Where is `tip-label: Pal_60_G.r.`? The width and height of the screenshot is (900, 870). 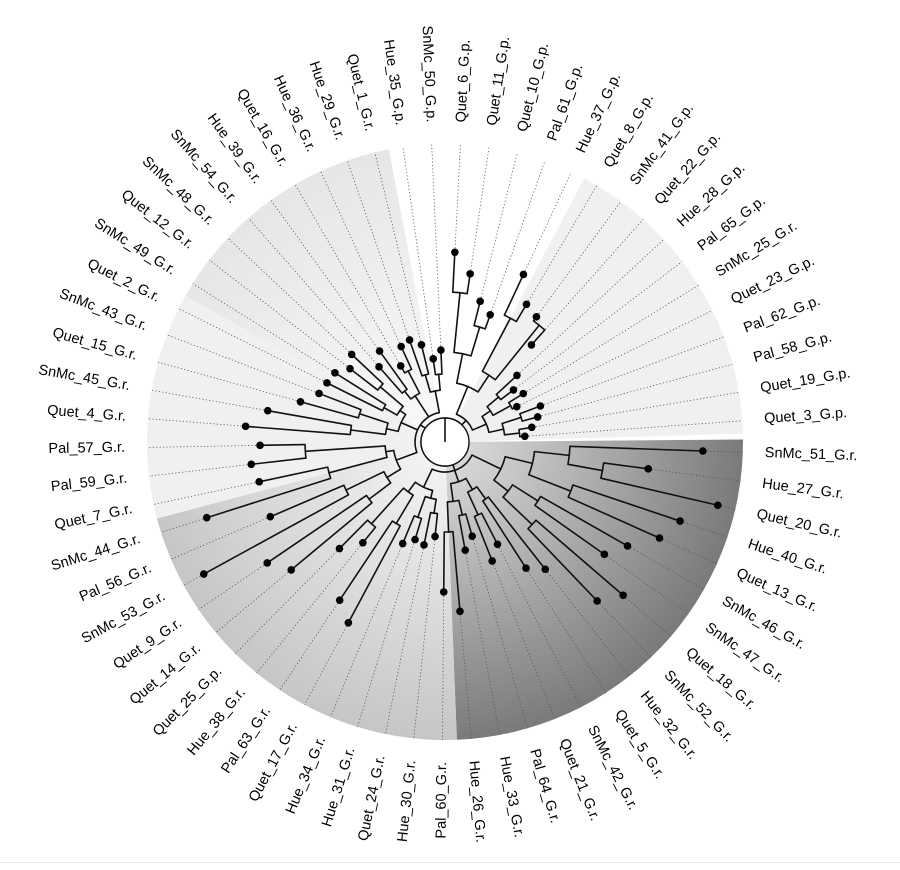 tip-label: Pal_60_G.r. is located at coordinates (442, 800).